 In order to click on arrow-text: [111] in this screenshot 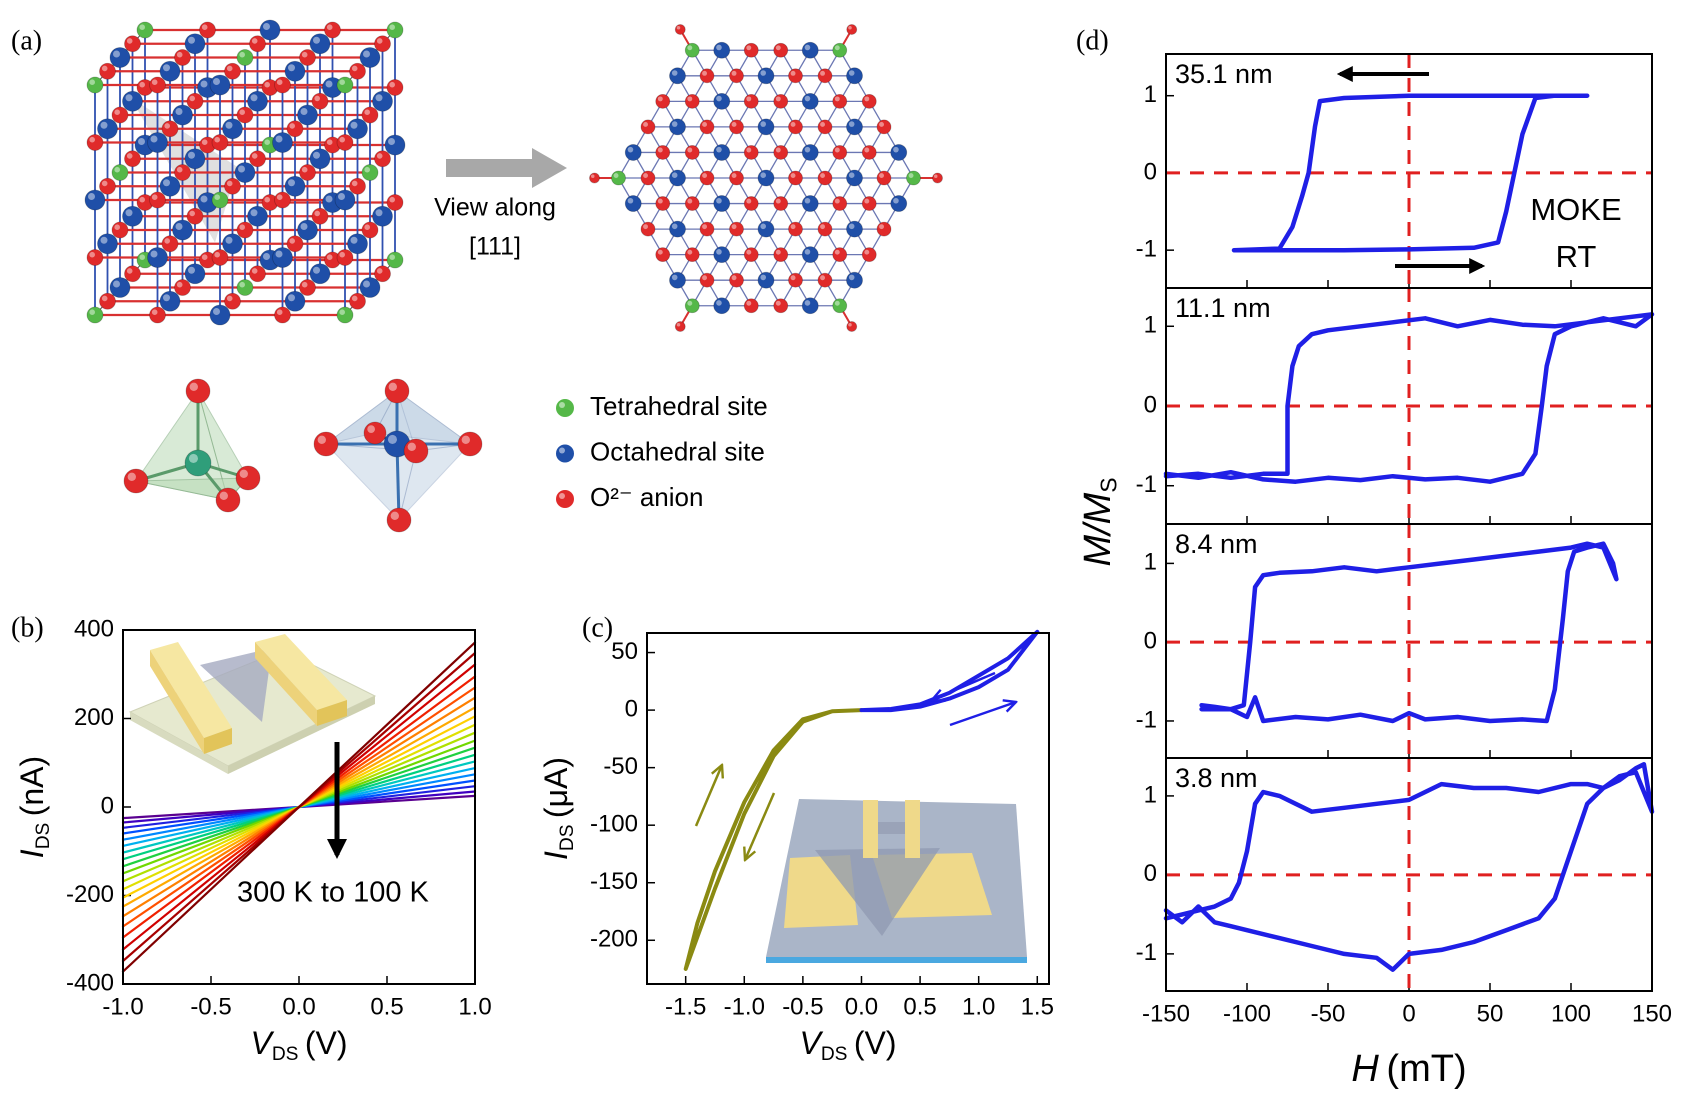, I will do `click(495, 247)`.